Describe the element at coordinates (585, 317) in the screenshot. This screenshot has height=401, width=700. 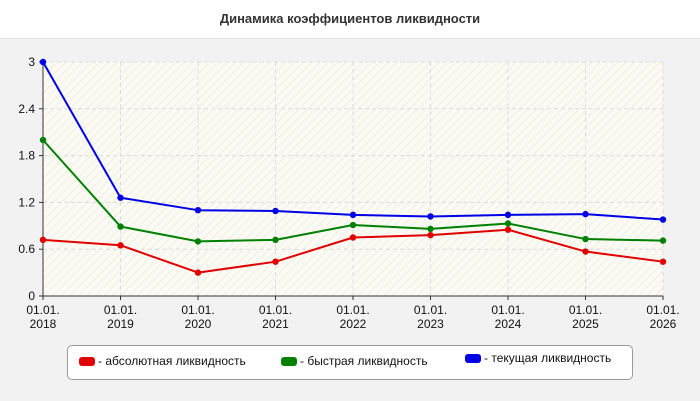
I see `x-tick-label: 01.01. 2025` at that location.